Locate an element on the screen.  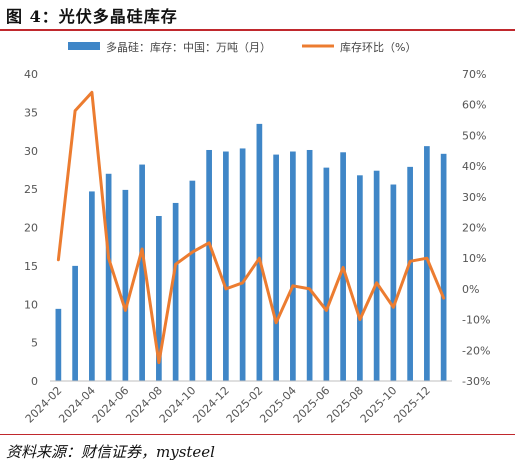
y-left-tick-label: 10 is located at coordinates (31, 304).